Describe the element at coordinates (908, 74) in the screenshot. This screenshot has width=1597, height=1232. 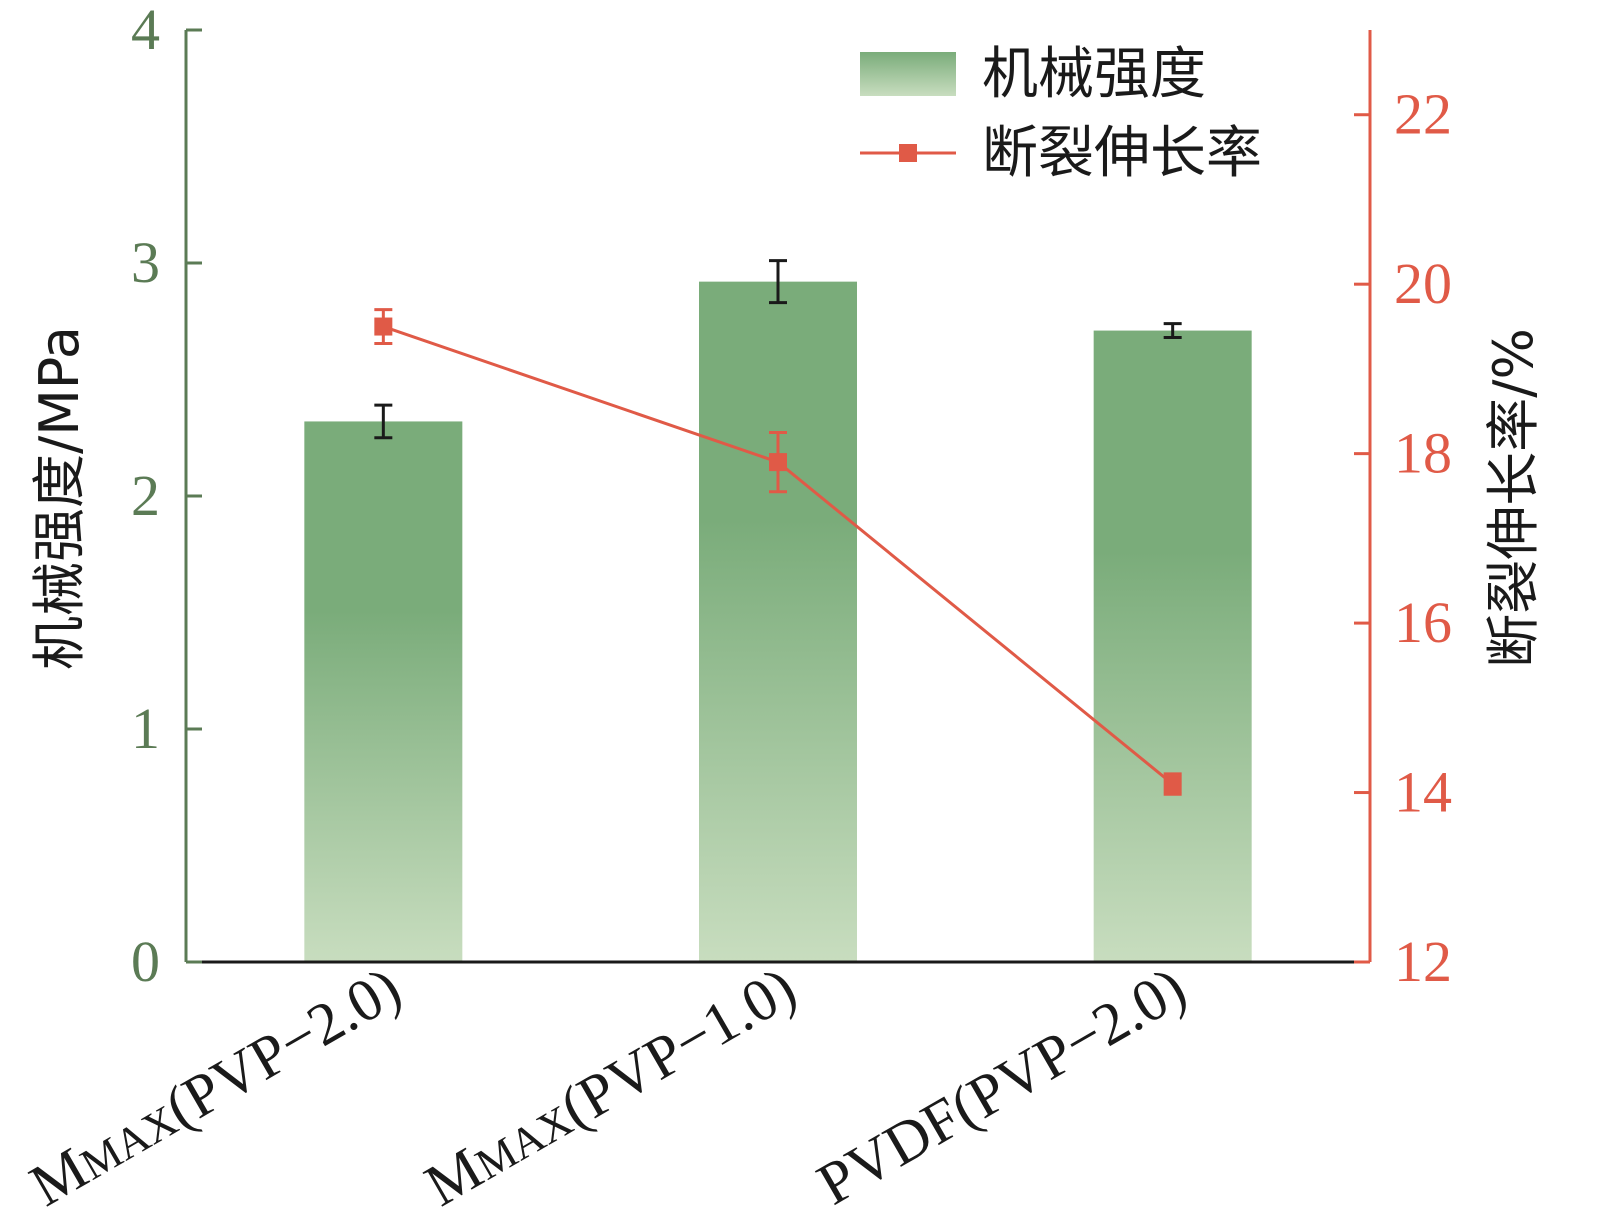
I see `legend-bar-swatch` at that location.